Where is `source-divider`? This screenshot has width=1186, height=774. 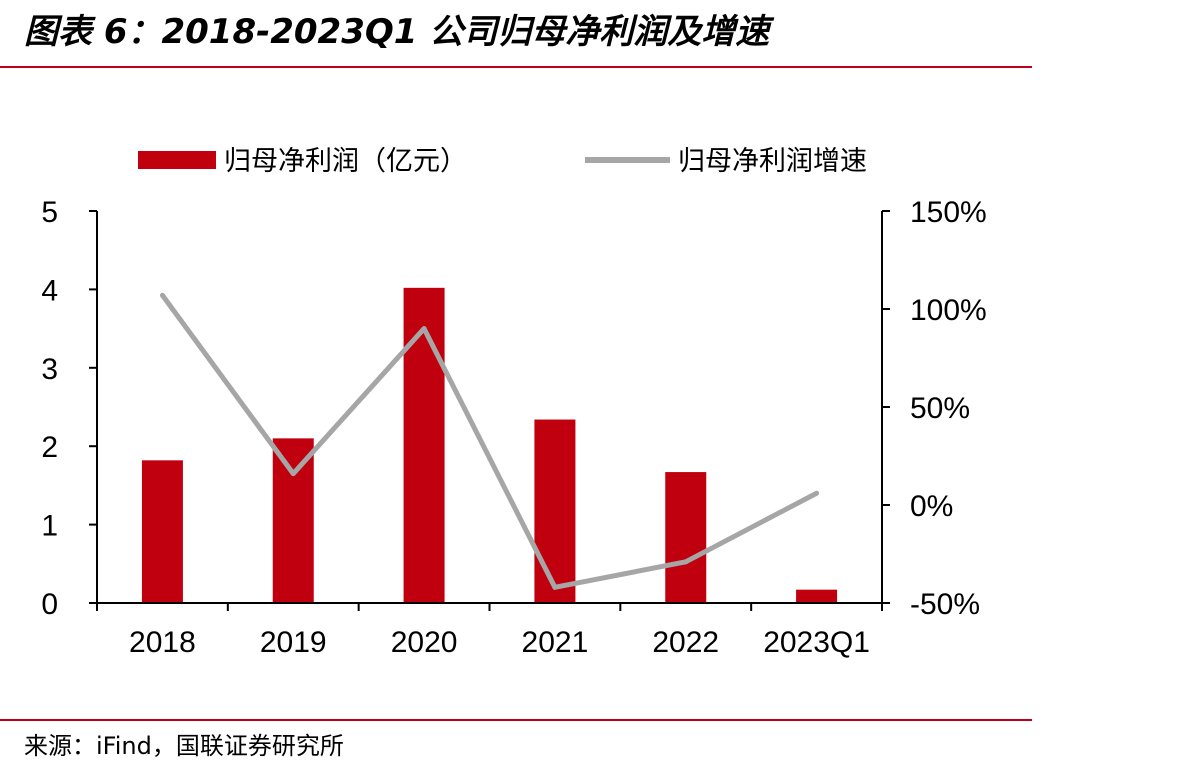
source-divider is located at coordinates (516, 720).